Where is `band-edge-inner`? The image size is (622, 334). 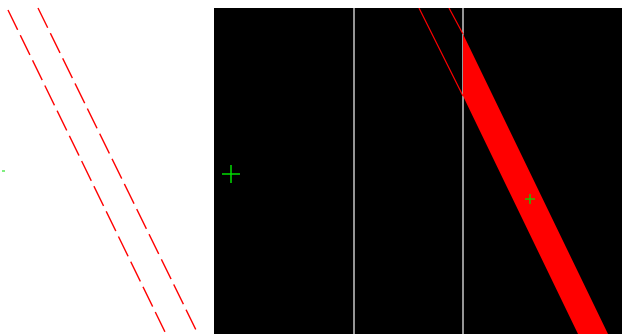
band-edge-inner is located at coordinates (456, 21).